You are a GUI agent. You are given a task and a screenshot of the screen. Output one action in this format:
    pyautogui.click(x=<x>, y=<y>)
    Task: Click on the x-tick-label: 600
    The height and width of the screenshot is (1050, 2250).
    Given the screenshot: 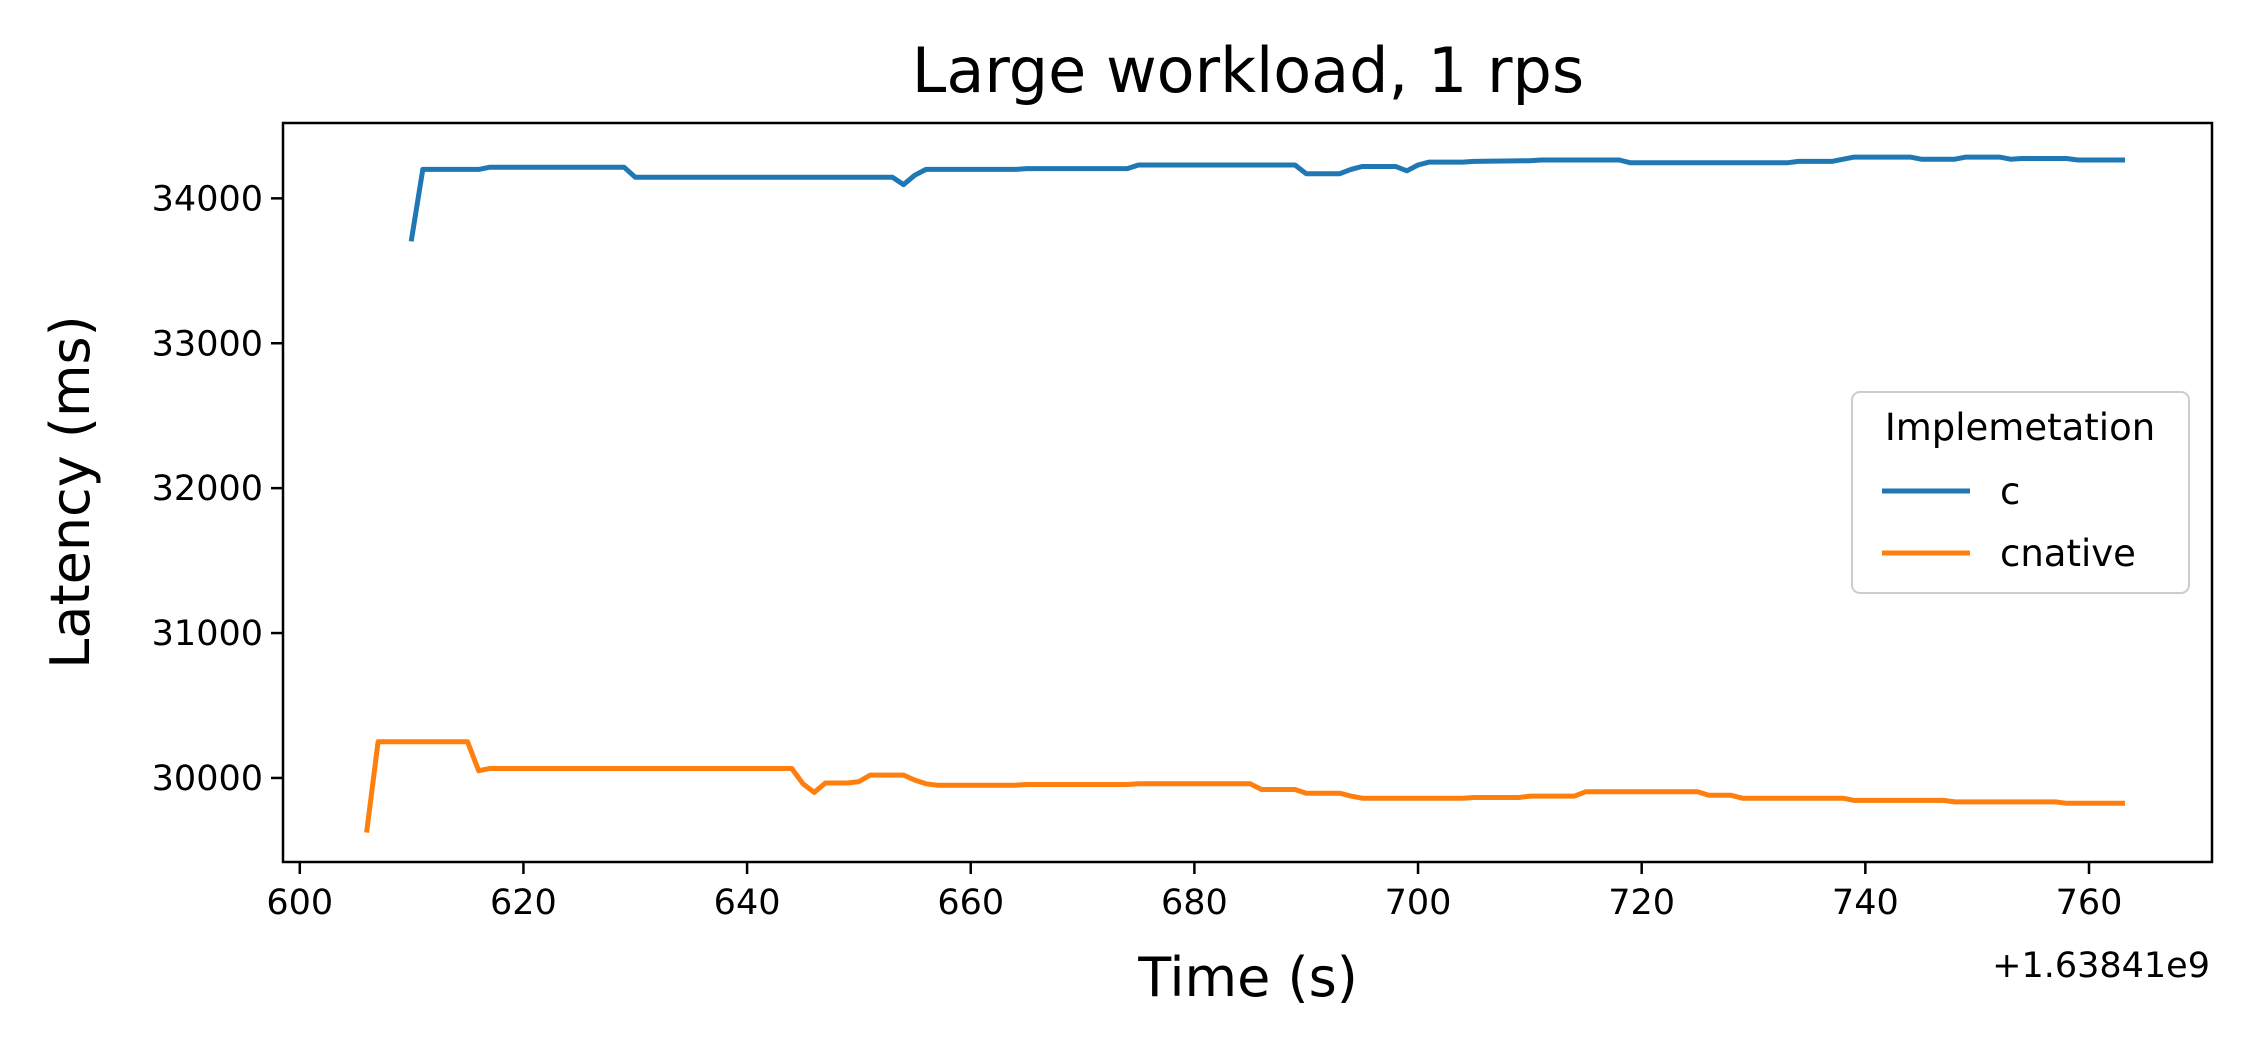 What is the action you would take?
    pyautogui.click(x=299, y=903)
    